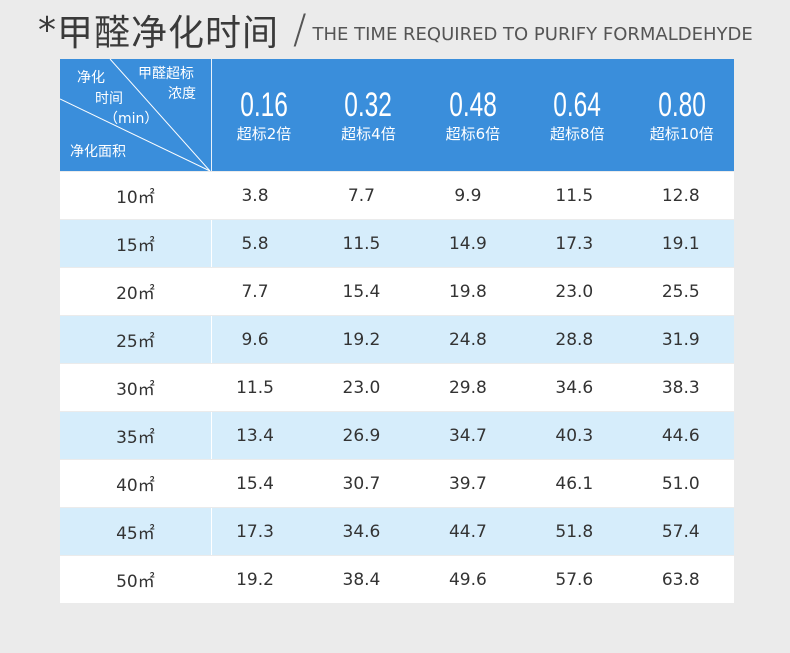 This screenshot has height=653, width=790. Describe the element at coordinates (577, 105) in the screenshot. I see `concentration-value: 0.64` at that location.